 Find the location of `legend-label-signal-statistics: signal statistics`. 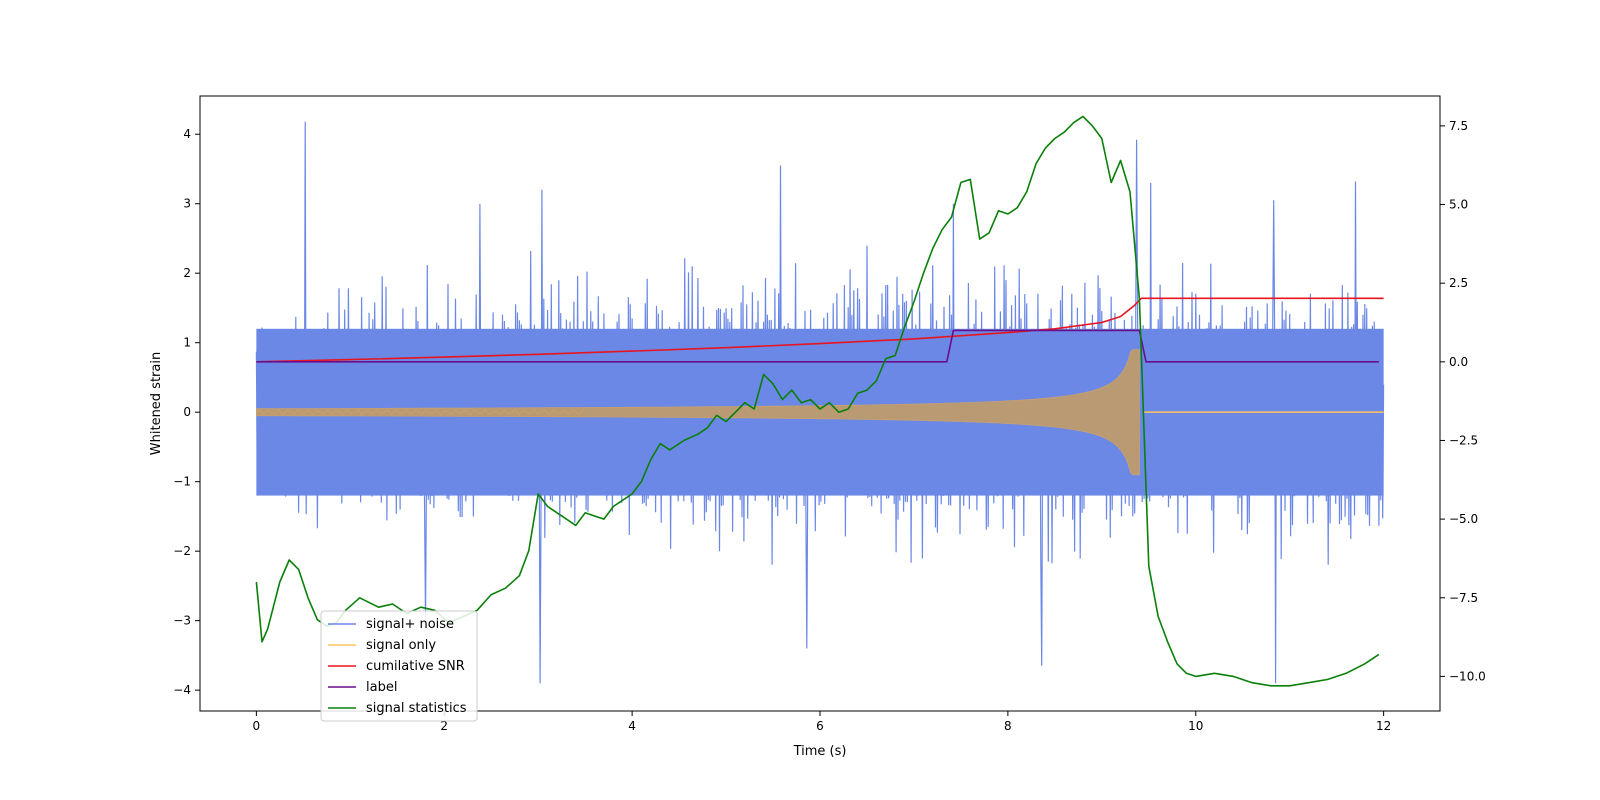

legend-label-signal-statistics: signal statistics is located at coordinates (416, 708).